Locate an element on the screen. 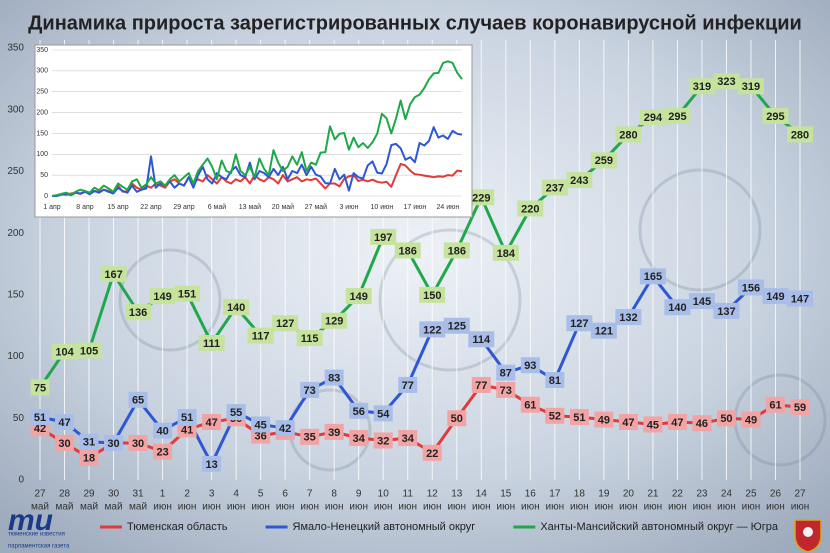 The height and width of the screenshot is (553, 830). data-label: 184 is located at coordinates (506, 254).